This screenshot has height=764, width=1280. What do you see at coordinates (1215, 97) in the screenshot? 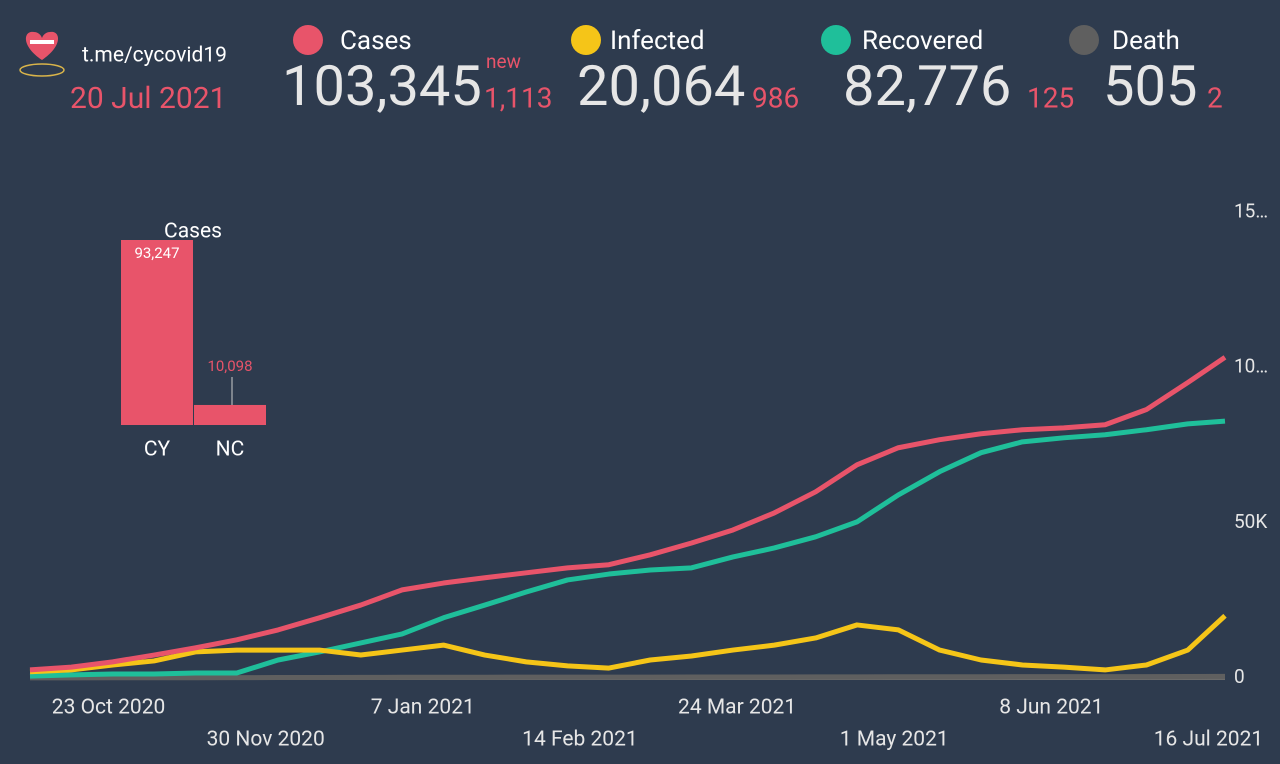
I see `stat-new: 2` at bounding box center [1215, 97].